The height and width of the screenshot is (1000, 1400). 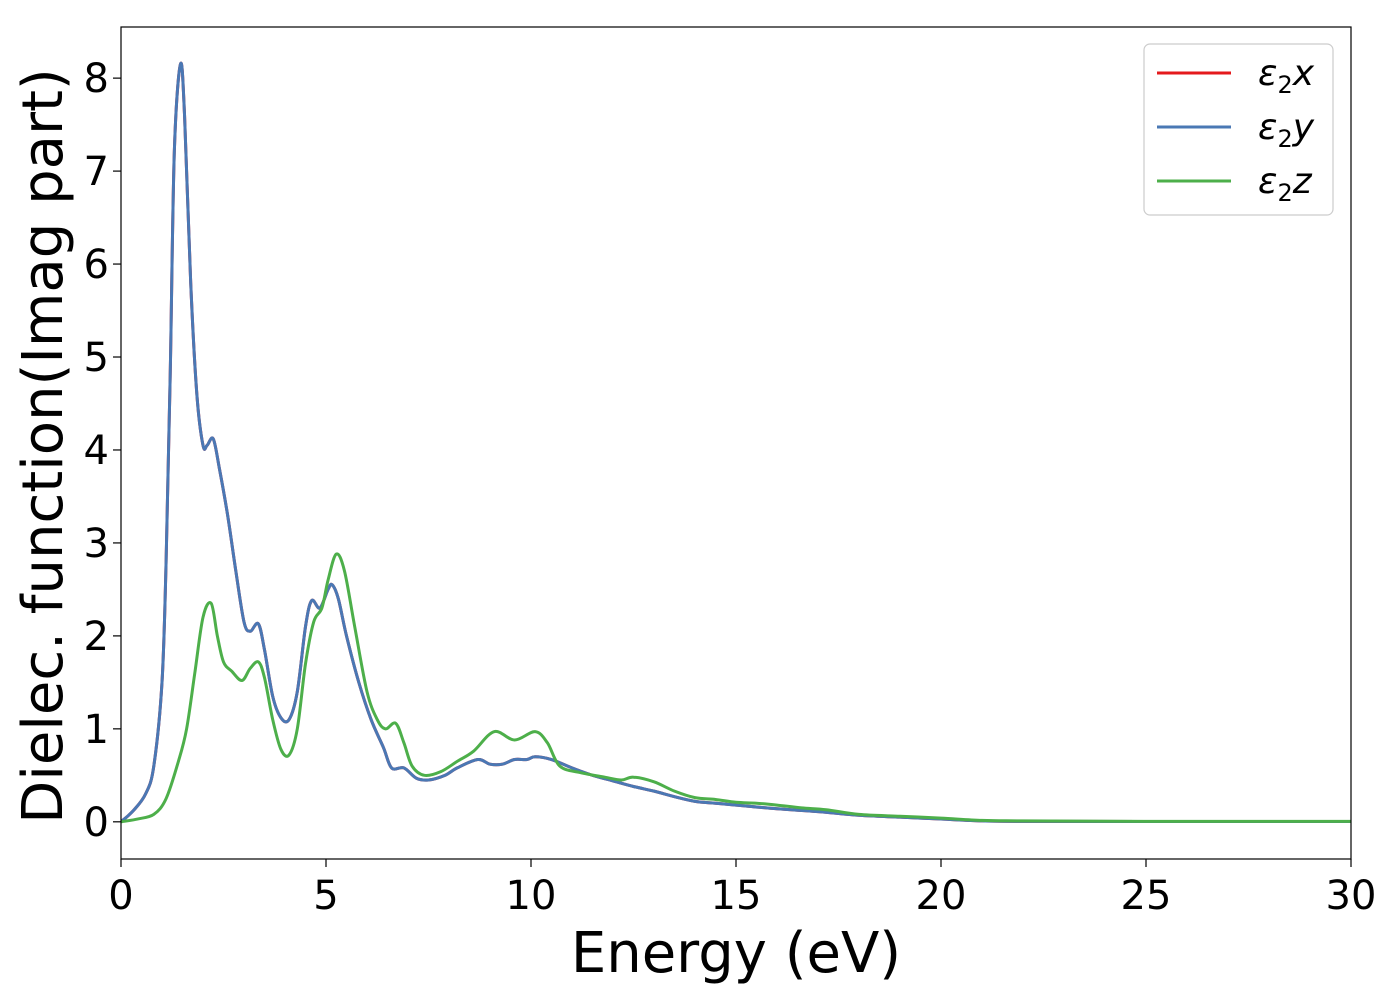 What do you see at coordinates (96, 544) in the screenshot?
I see `y-tick-label: 3` at bounding box center [96, 544].